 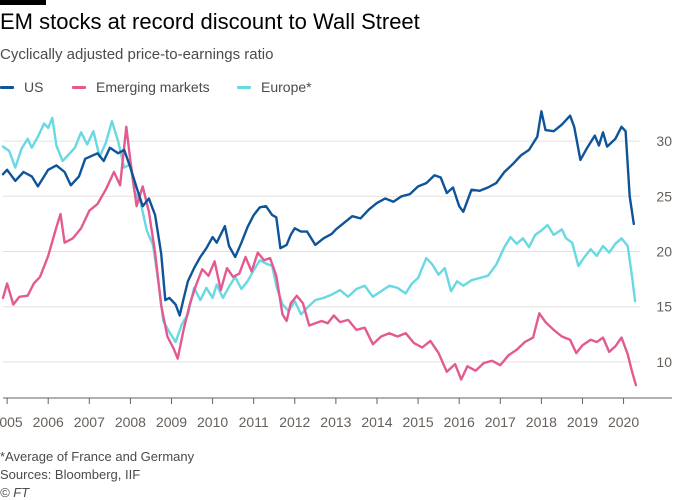 I want to click on x-tick-label-2017: 2017, so click(x=500, y=422).